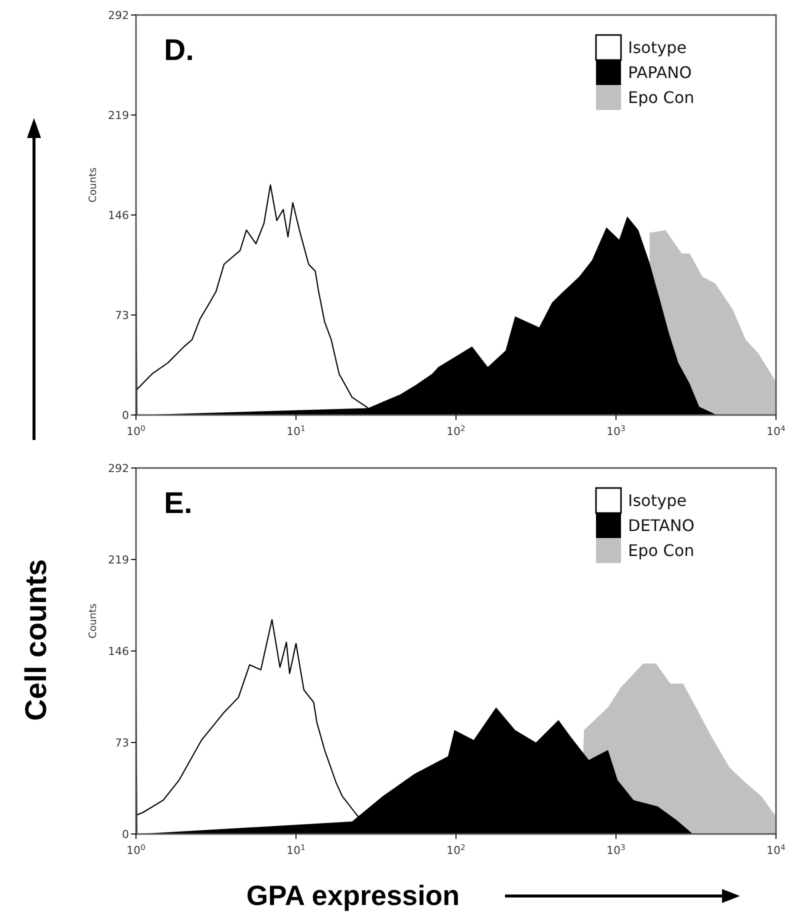  I want to click on text: E., so click(178, 503).